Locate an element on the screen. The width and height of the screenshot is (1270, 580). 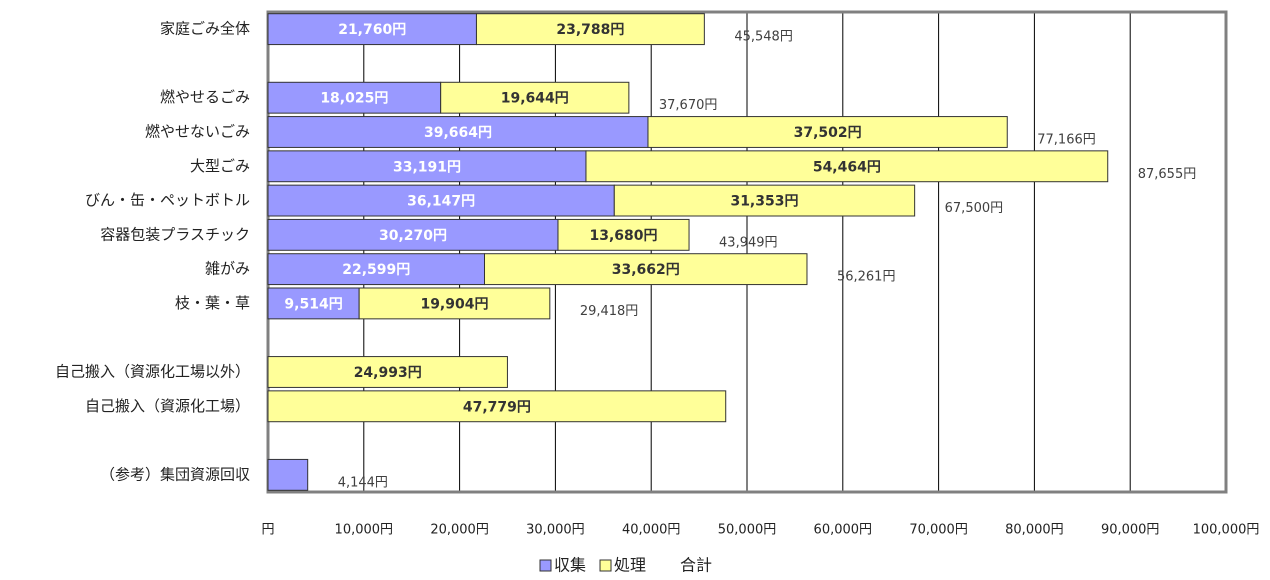
category-label: 燃やせないごみ is located at coordinates (197, 132).